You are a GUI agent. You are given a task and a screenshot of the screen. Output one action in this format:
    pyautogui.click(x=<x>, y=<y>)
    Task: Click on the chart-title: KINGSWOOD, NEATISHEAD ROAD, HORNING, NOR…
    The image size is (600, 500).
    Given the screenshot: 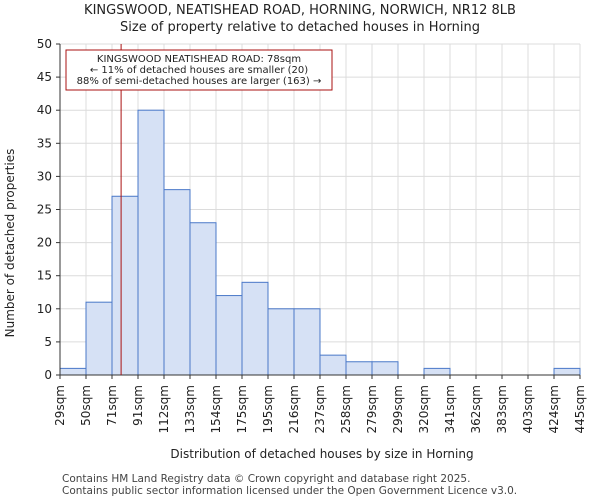 What is the action you would take?
    pyautogui.click(x=300, y=10)
    